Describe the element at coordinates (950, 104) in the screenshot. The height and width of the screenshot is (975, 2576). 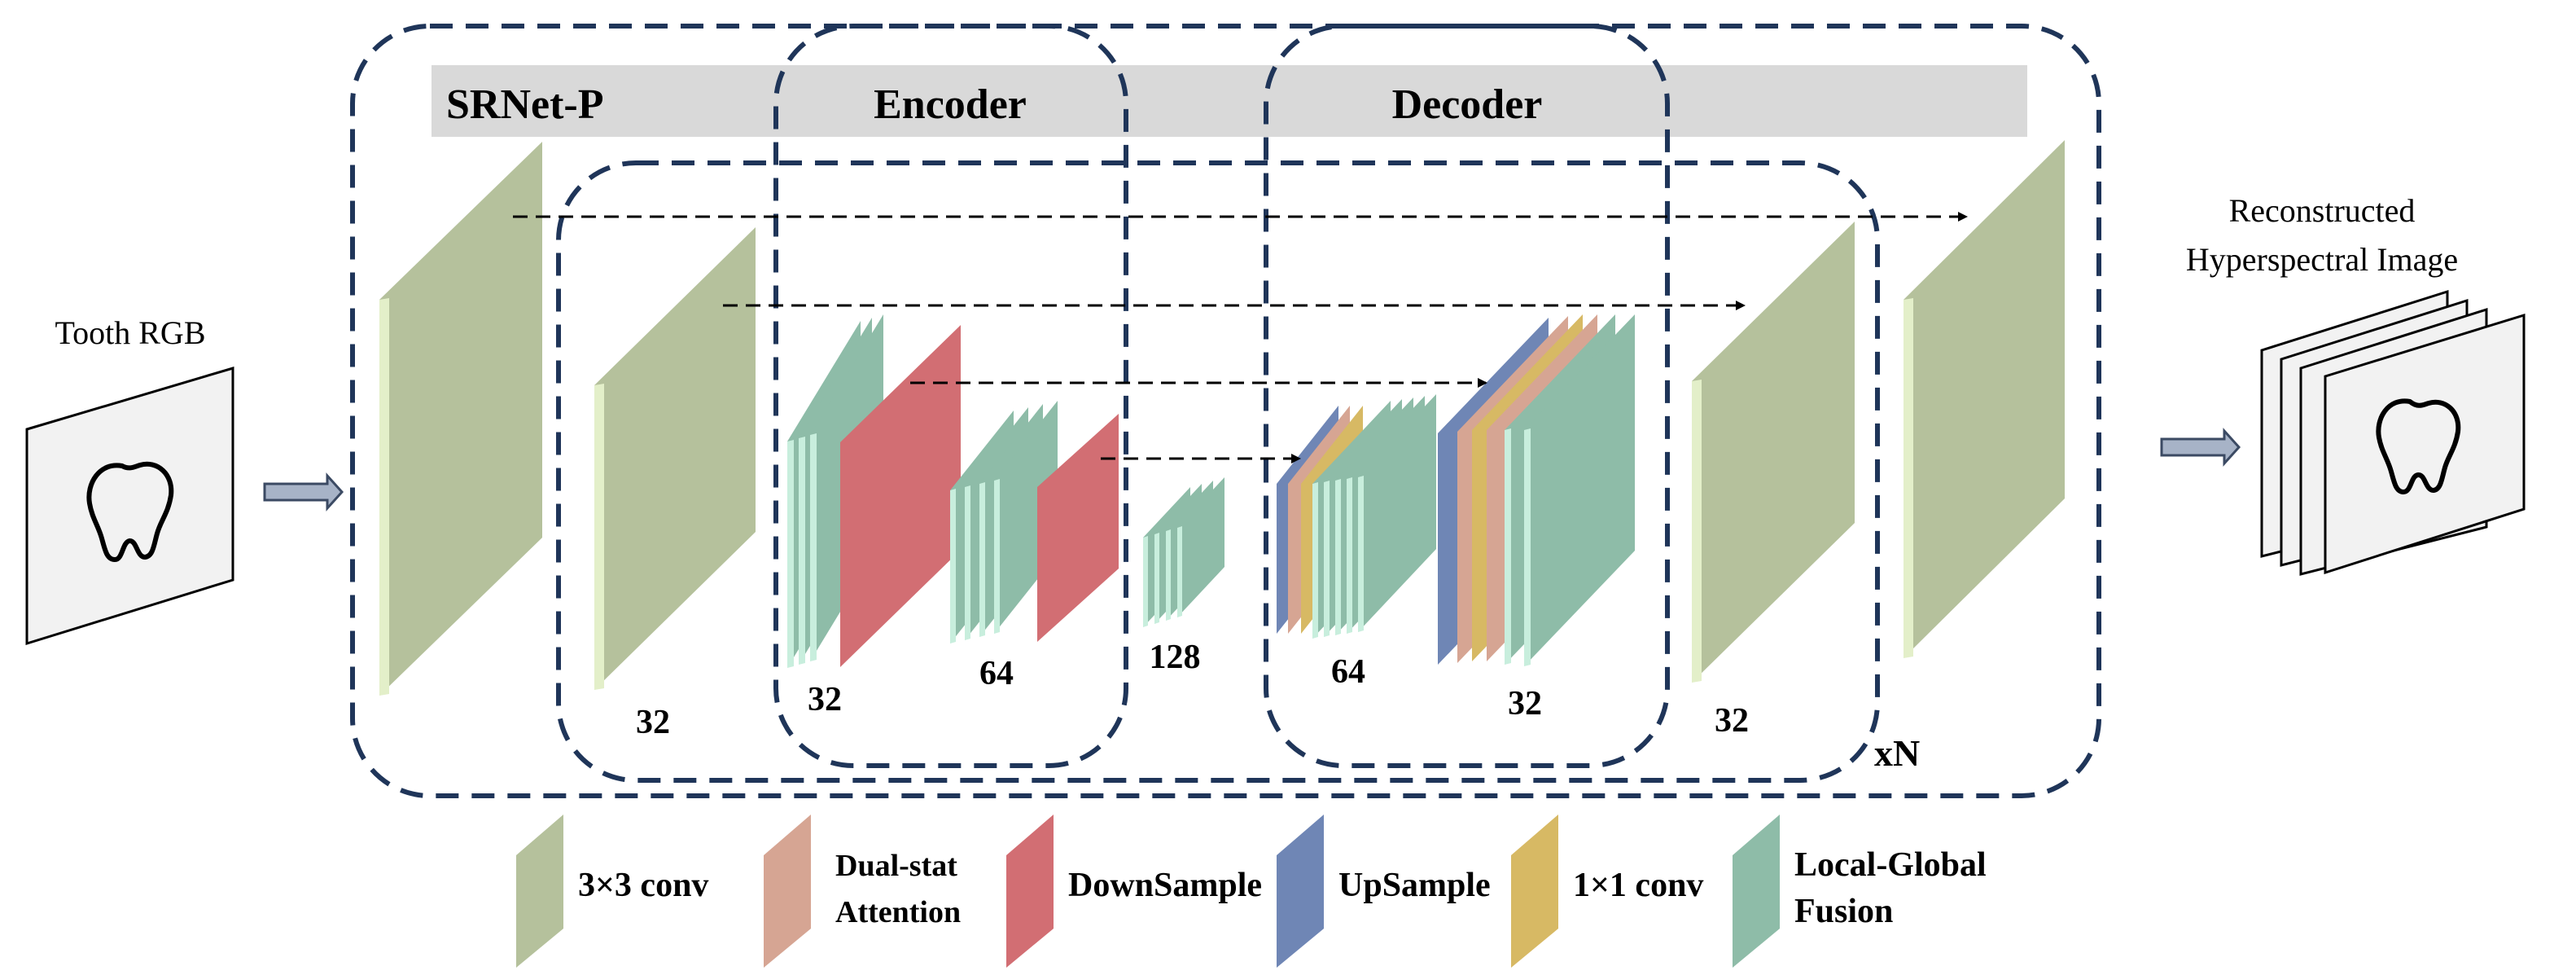
I see `encoder-label: Encoder` at that location.